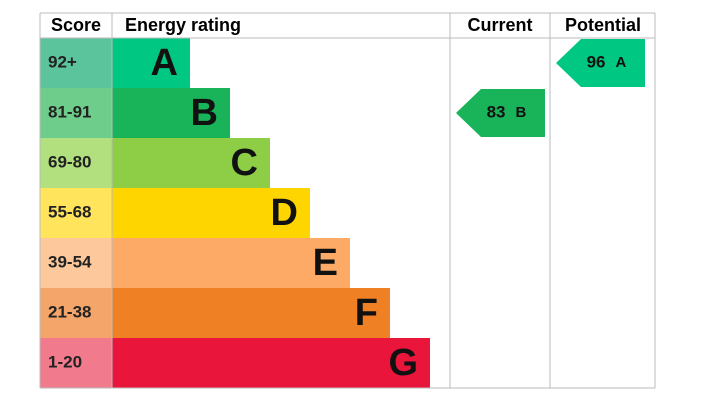 The height and width of the screenshot is (408, 719). I want to click on score-label: 55-68, so click(69, 211).